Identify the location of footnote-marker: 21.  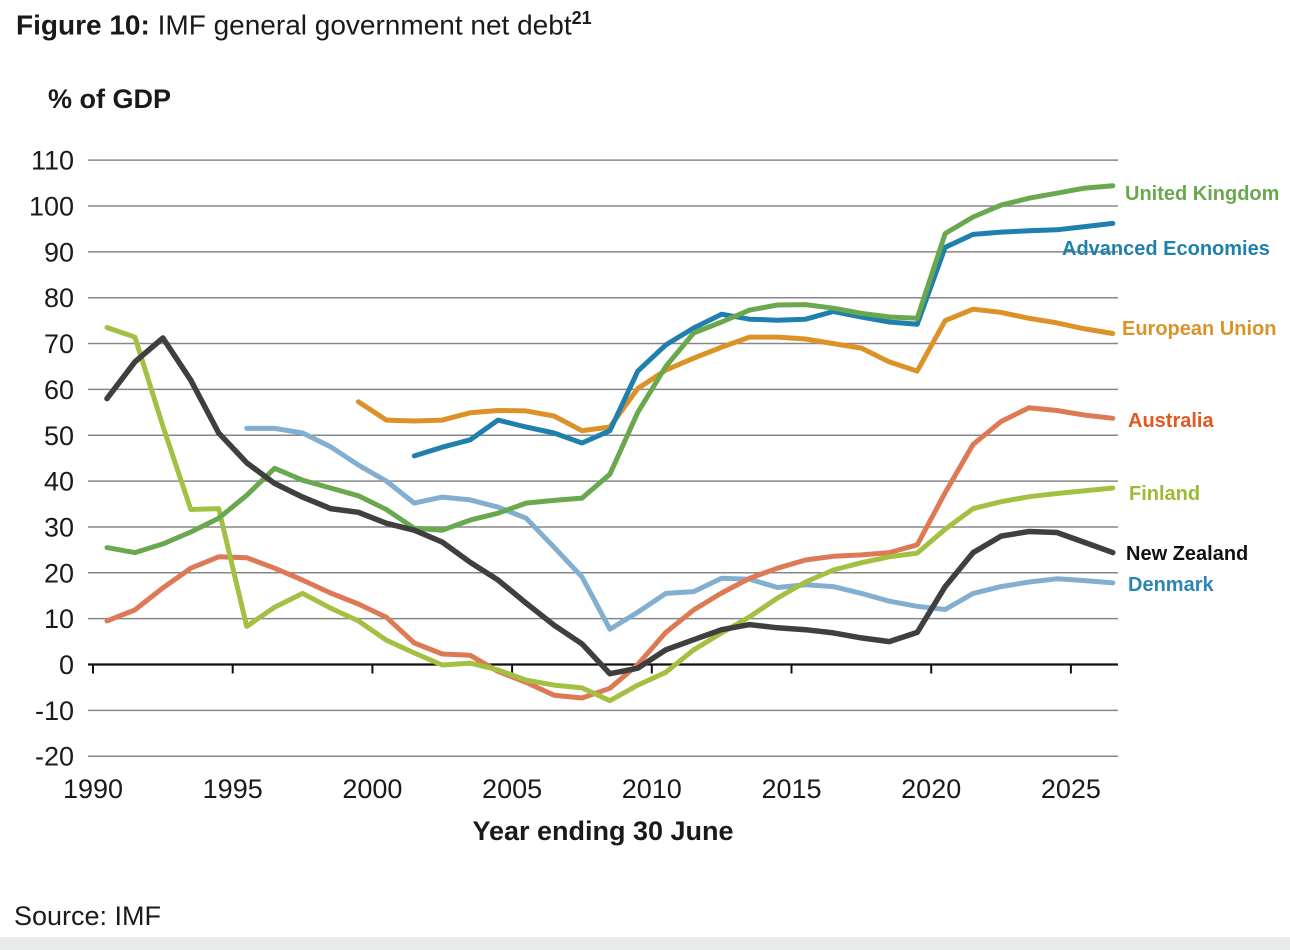
(581, 18).